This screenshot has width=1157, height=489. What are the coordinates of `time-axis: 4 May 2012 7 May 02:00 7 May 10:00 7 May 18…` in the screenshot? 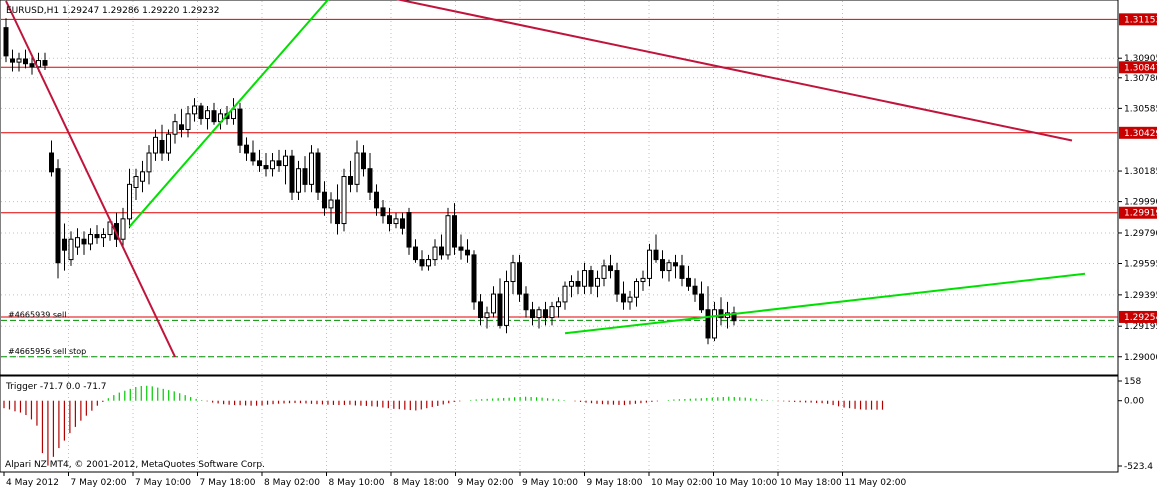 It's located at (455, 480).